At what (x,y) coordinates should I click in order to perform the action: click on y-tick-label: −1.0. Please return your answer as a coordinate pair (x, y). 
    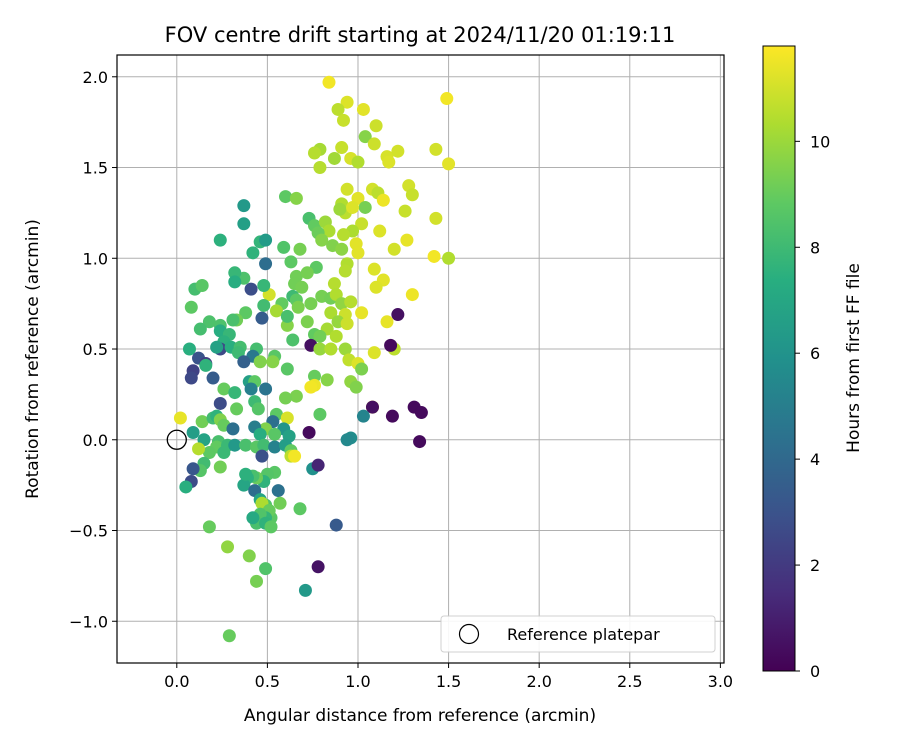
    Looking at the image, I should click on (88, 621).